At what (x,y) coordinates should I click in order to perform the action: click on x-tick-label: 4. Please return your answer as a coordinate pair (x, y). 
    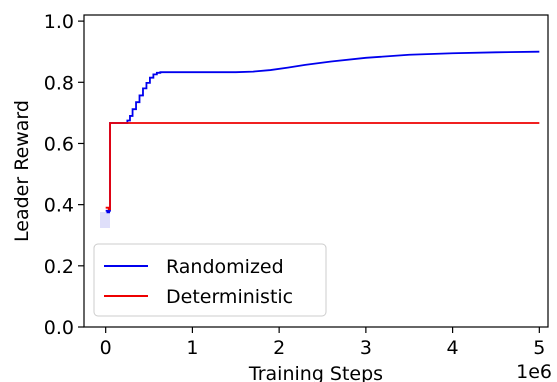
    Looking at the image, I should click on (453, 348).